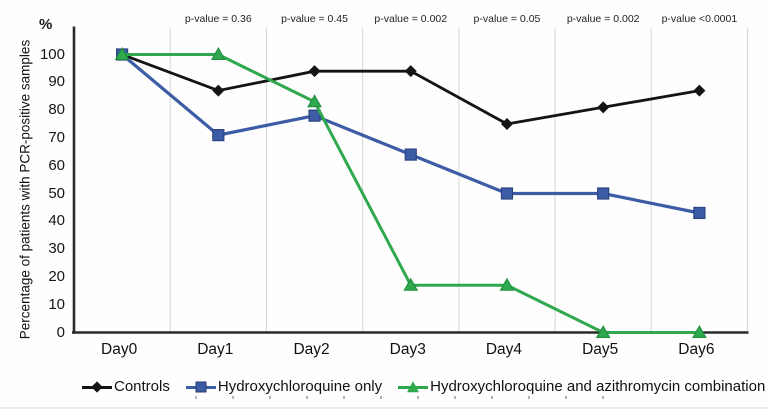 This screenshot has width=768, height=410. What do you see at coordinates (142, 386) in the screenshot?
I see `legend-label: Controls` at bounding box center [142, 386].